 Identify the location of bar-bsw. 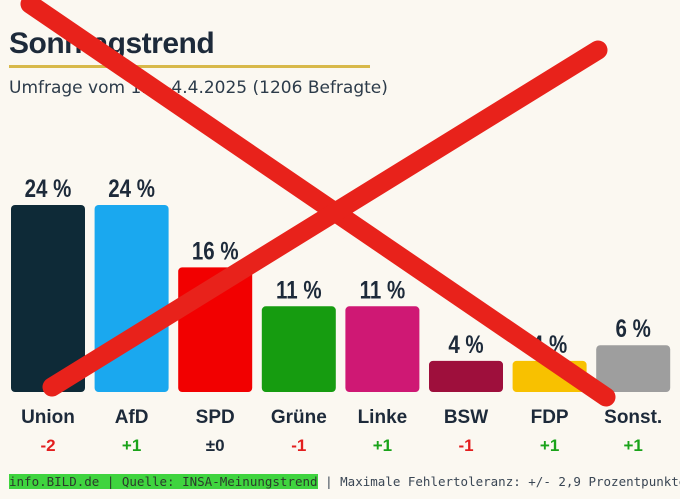
(466, 376).